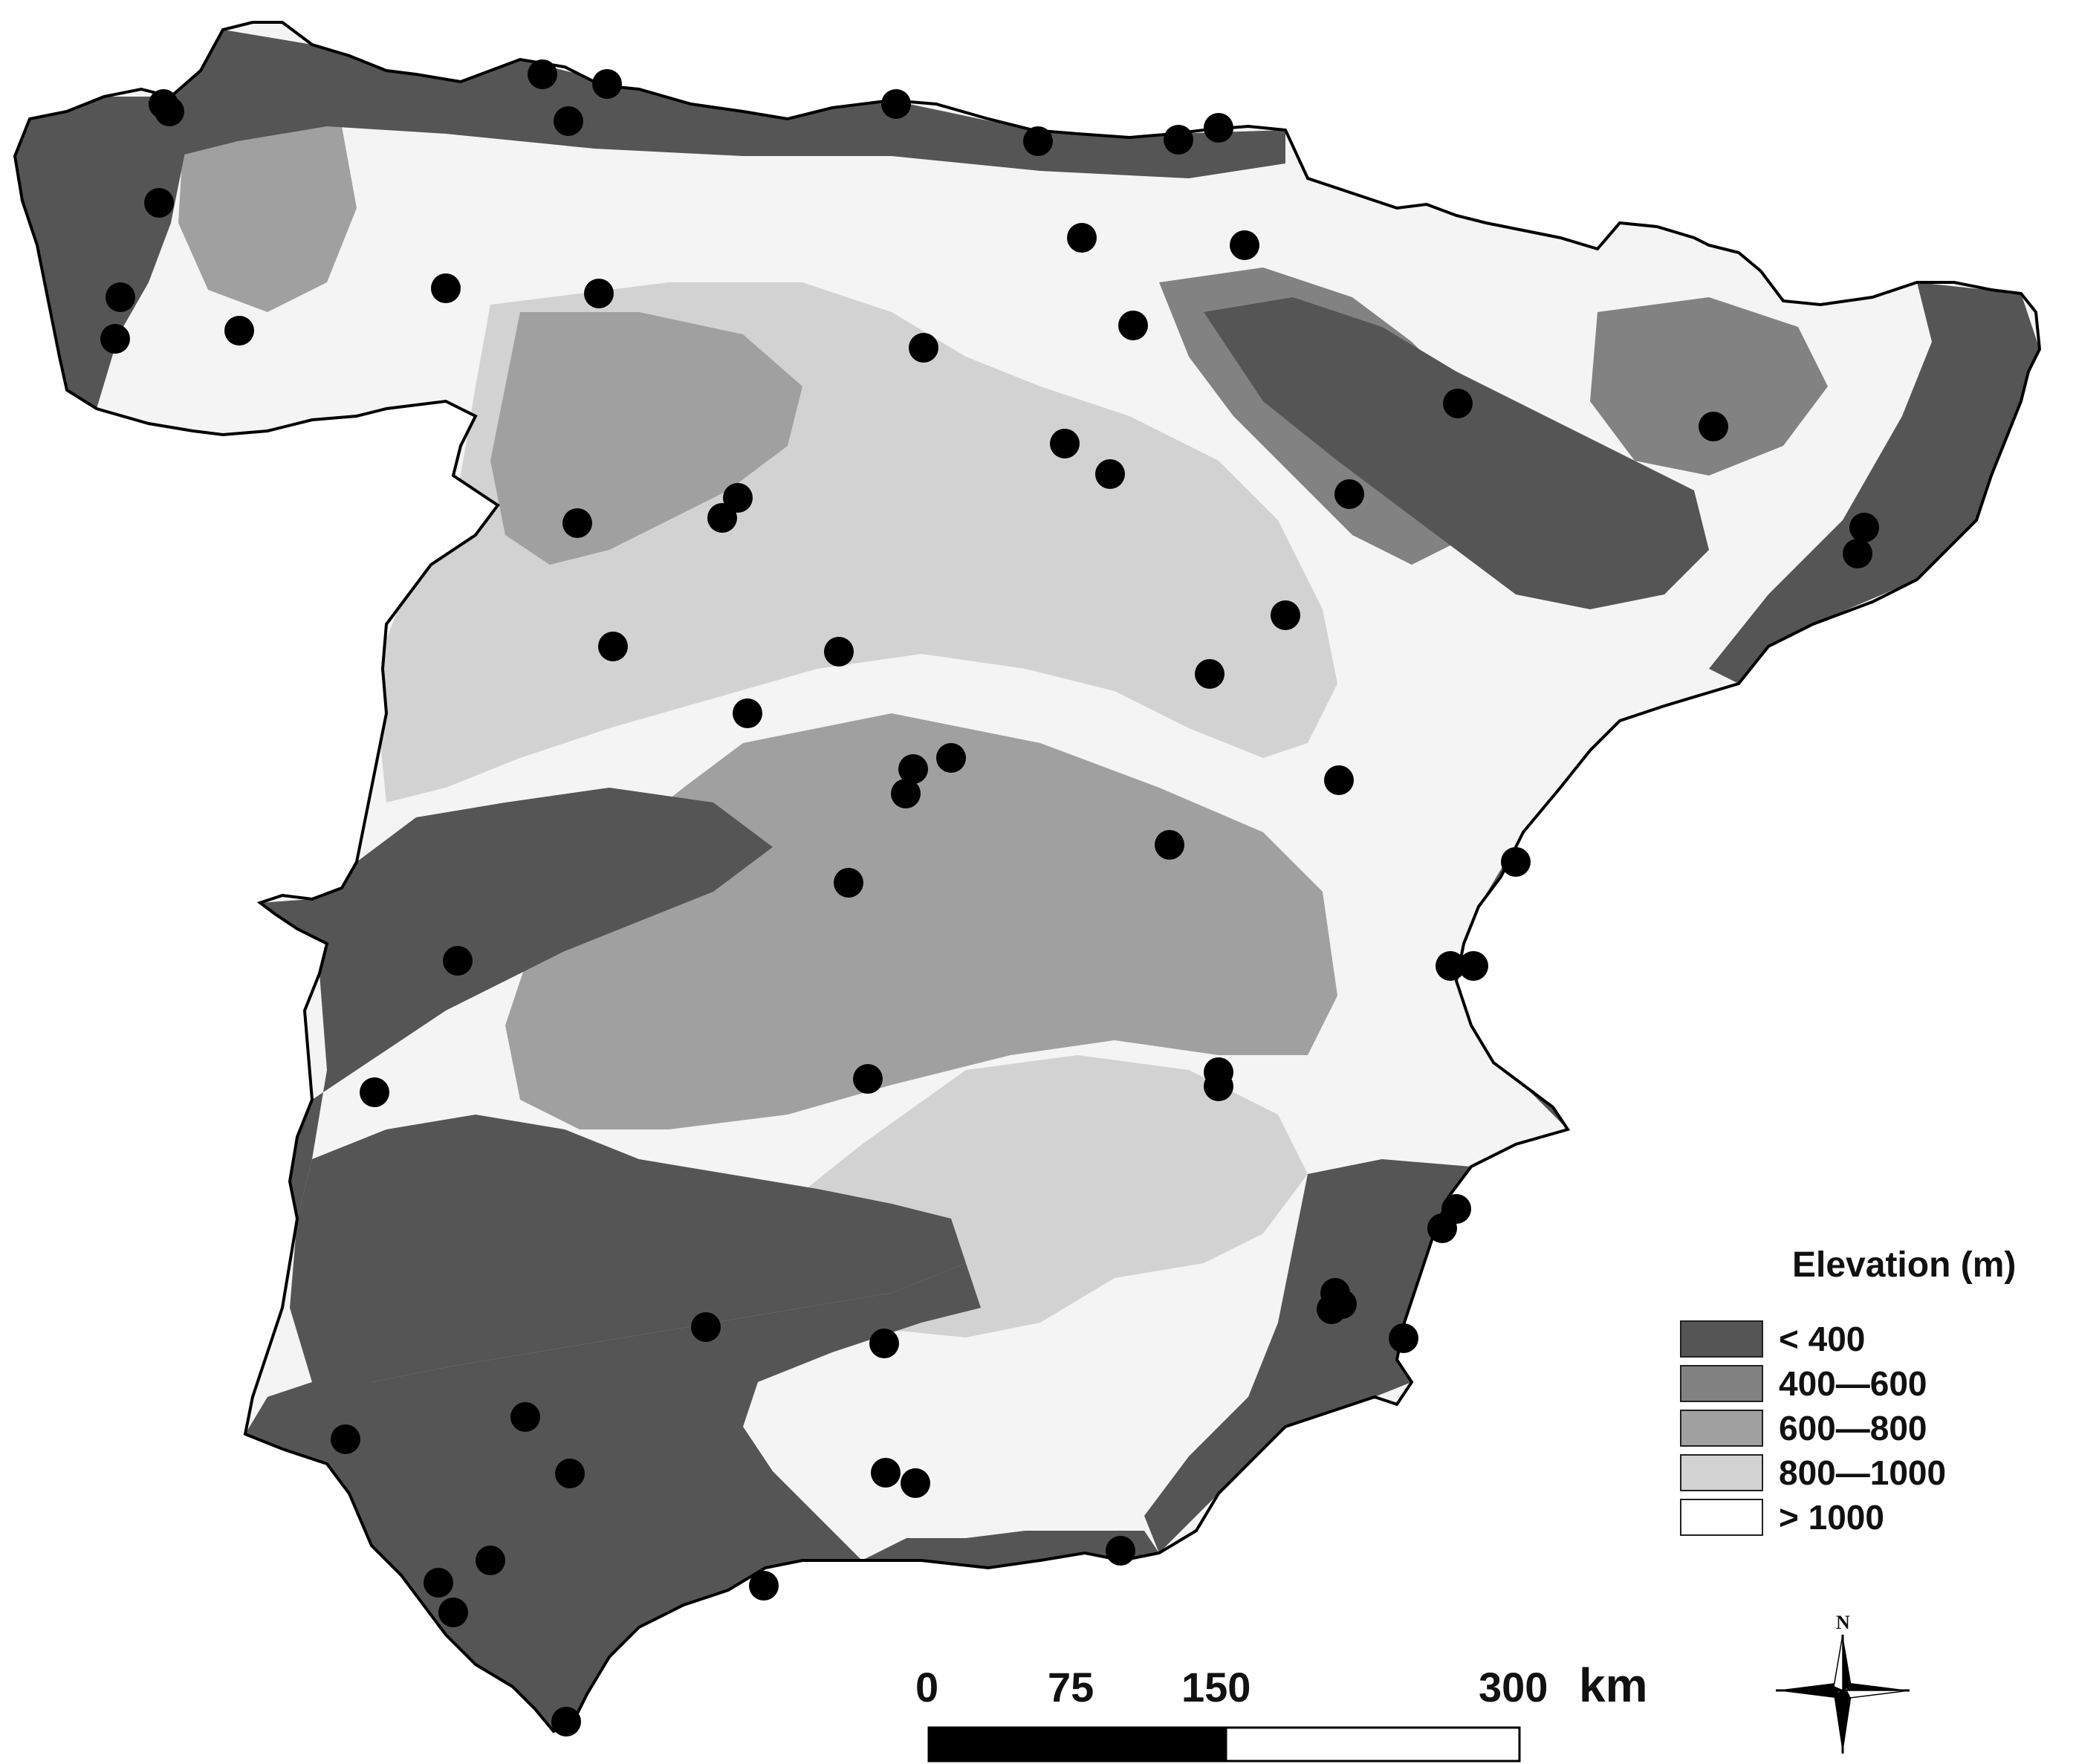 The height and width of the screenshot is (1764, 2076). Describe the element at coordinates (1010, 1549) in the screenshot. I see `elevation-band-low-coast-south` at that location.